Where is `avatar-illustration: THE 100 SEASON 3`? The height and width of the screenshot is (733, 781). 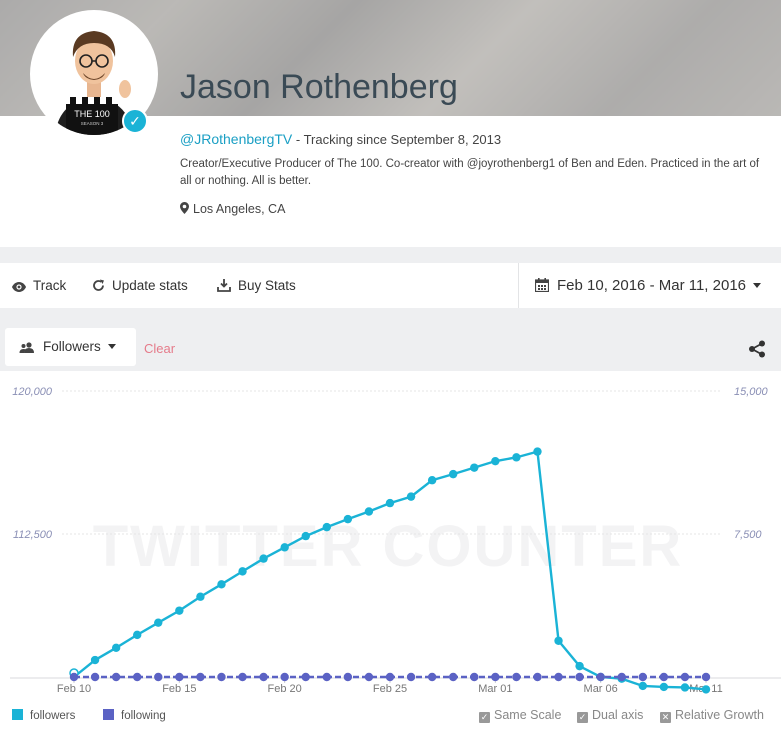
avatar-illustration: THE 100 SEASON 3 is located at coordinates (94, 74).